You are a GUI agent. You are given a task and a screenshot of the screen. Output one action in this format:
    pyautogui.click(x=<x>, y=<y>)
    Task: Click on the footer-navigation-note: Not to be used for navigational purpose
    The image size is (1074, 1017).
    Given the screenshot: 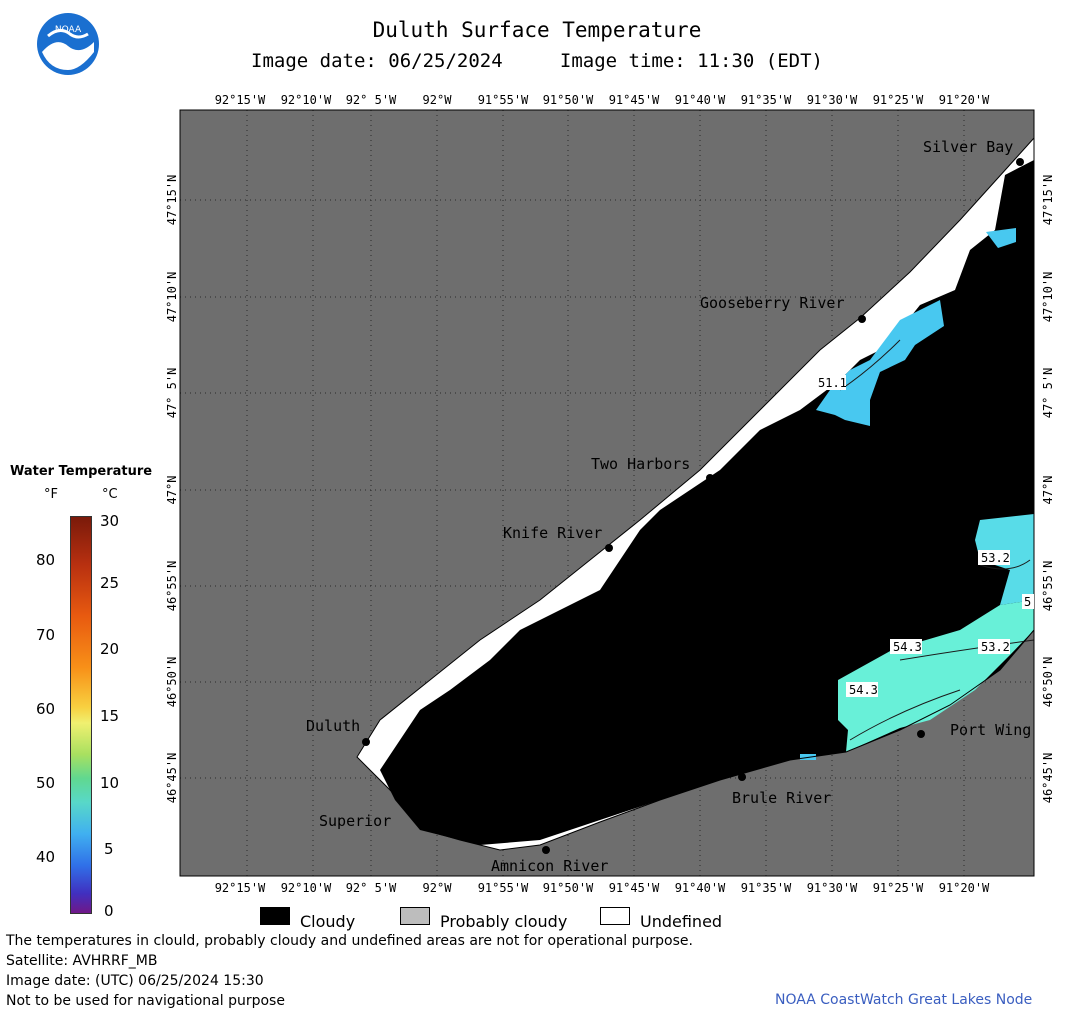 What is the action you would take?
    pyautogui.click(x=145, y=1001)
    